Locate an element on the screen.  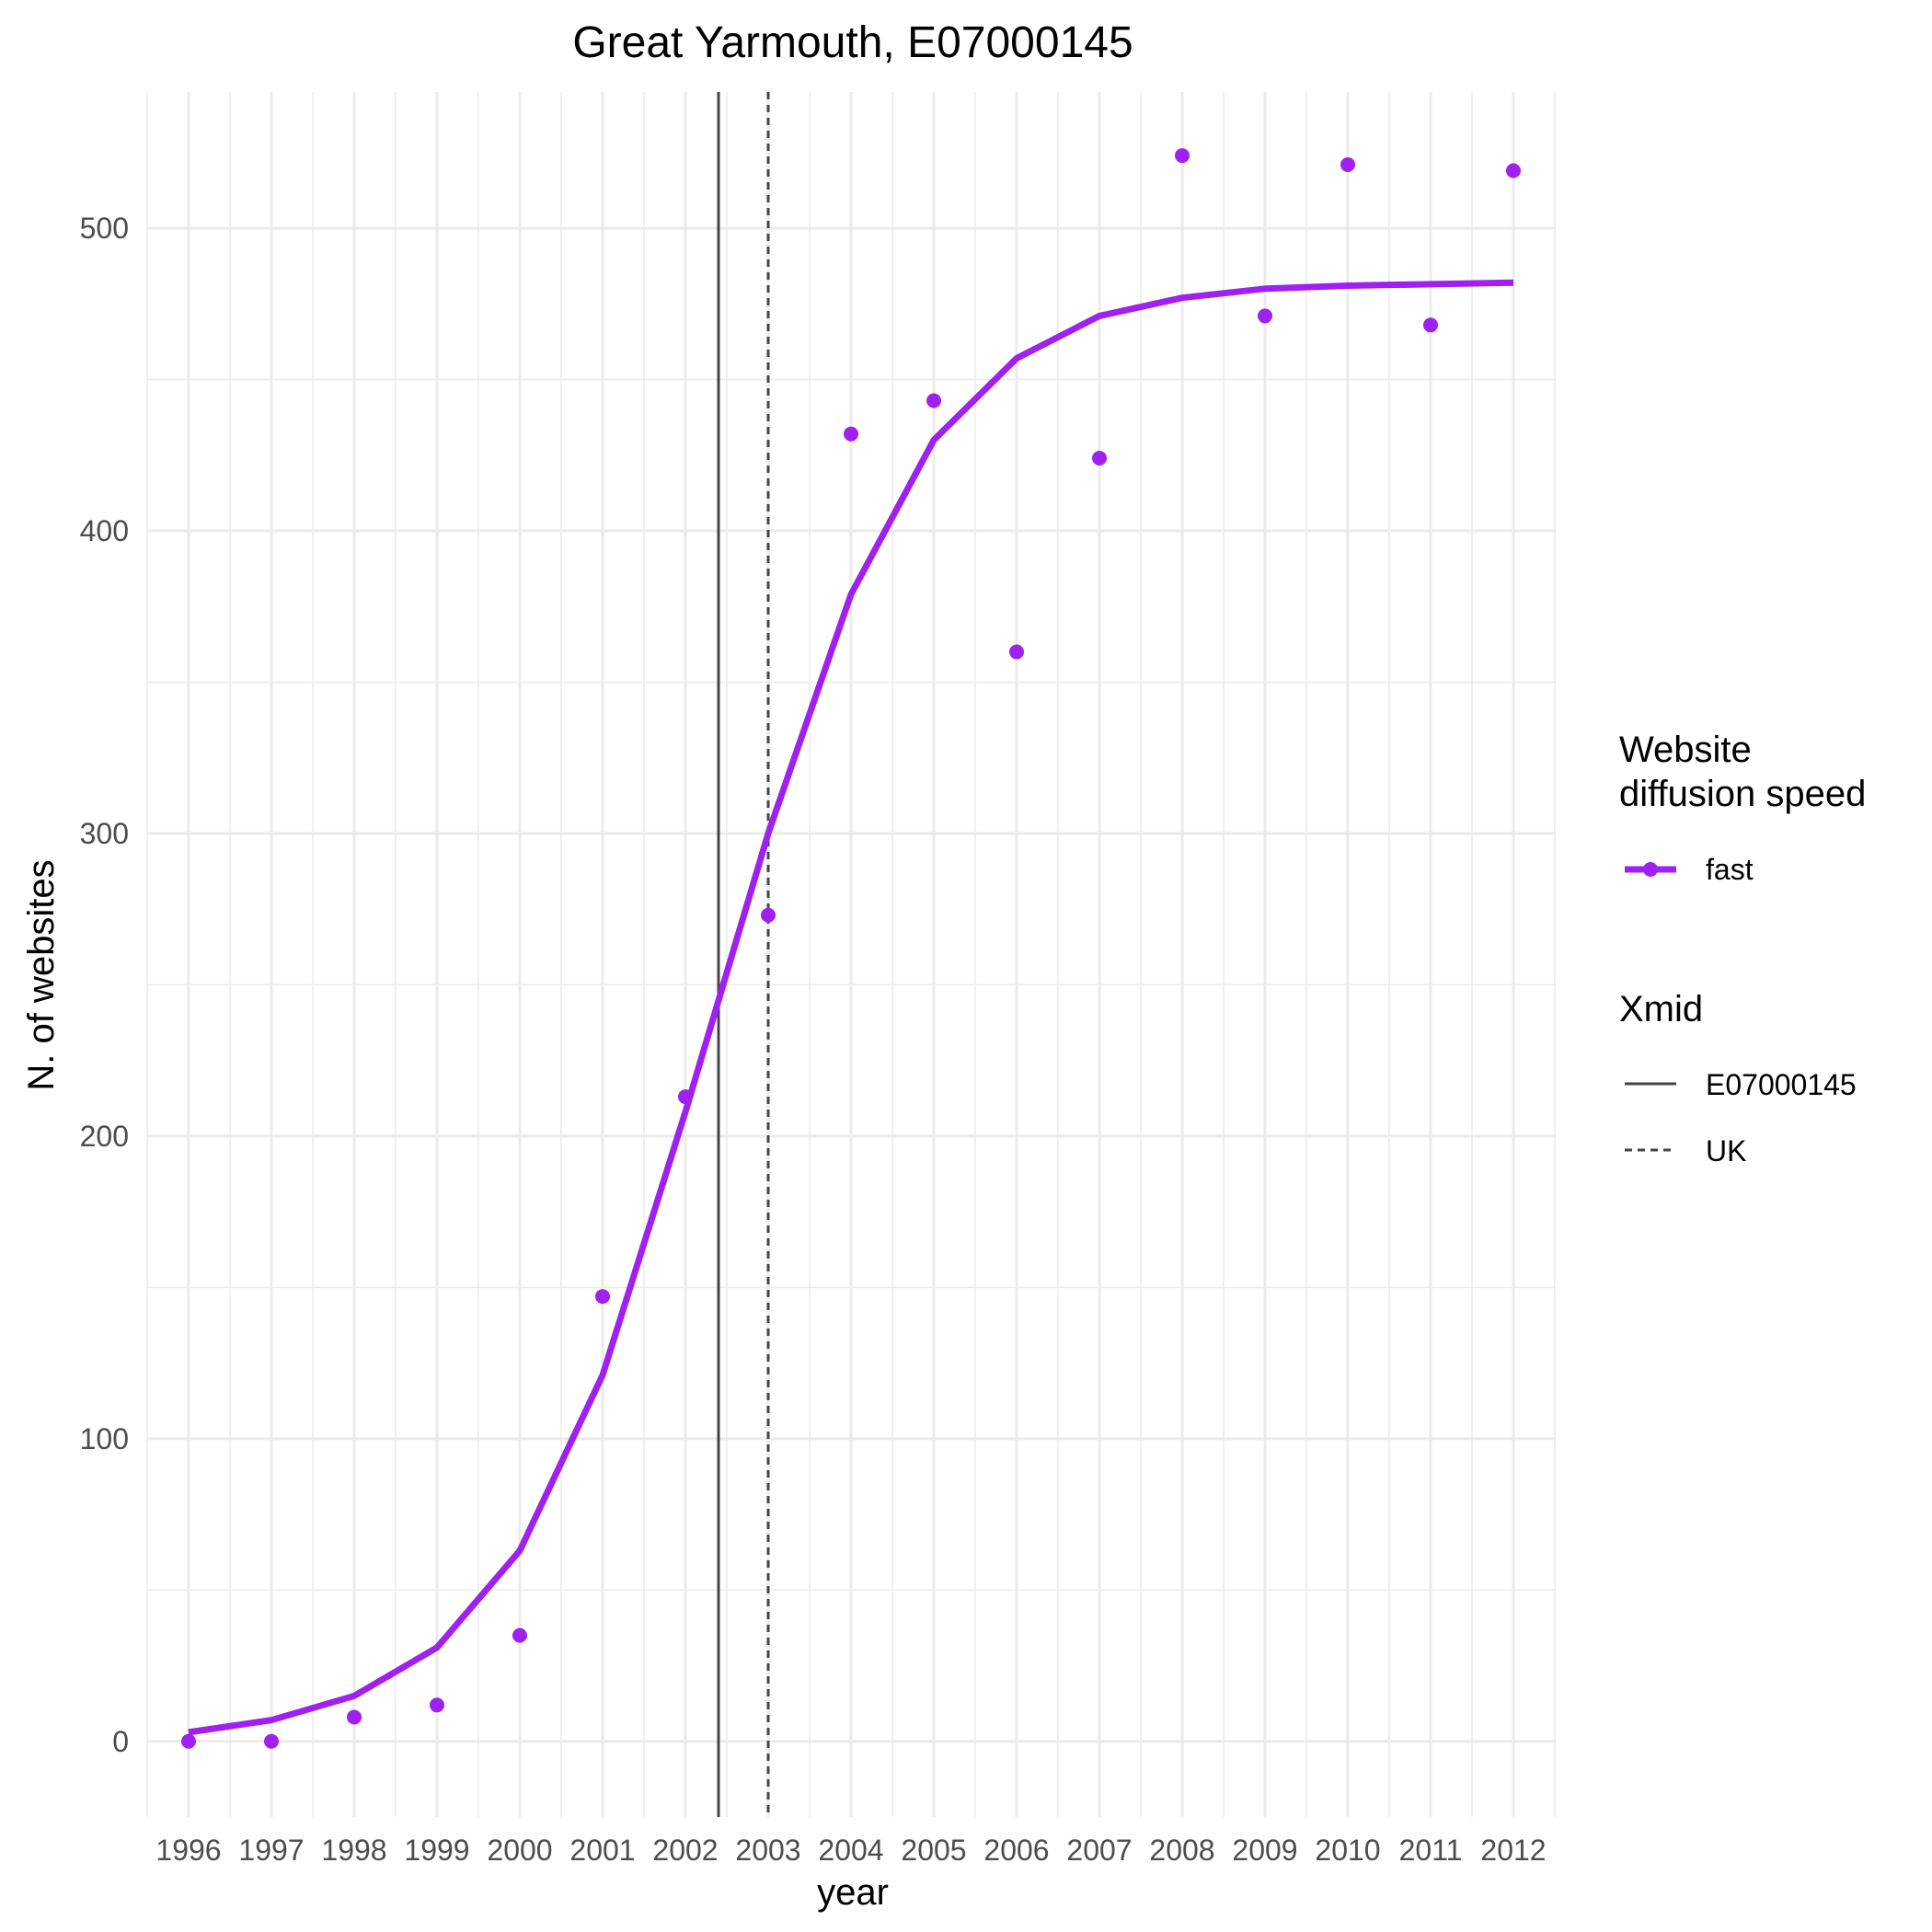
x-tick-label-2005: 2005 is located at coordinates (933, 1850).